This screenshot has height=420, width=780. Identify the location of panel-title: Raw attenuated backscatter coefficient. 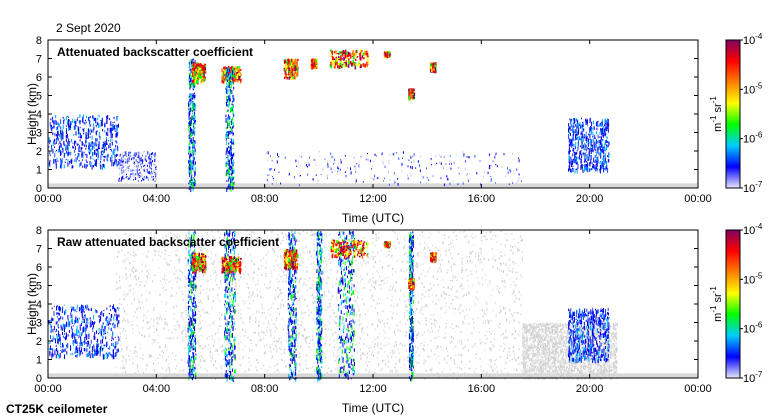
(168, 242).